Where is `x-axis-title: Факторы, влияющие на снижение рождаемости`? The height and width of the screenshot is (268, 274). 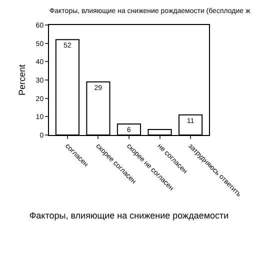 x-axis-title: Факторы, влияющие на снижение рождаемости is located at coordinates (129, 215).